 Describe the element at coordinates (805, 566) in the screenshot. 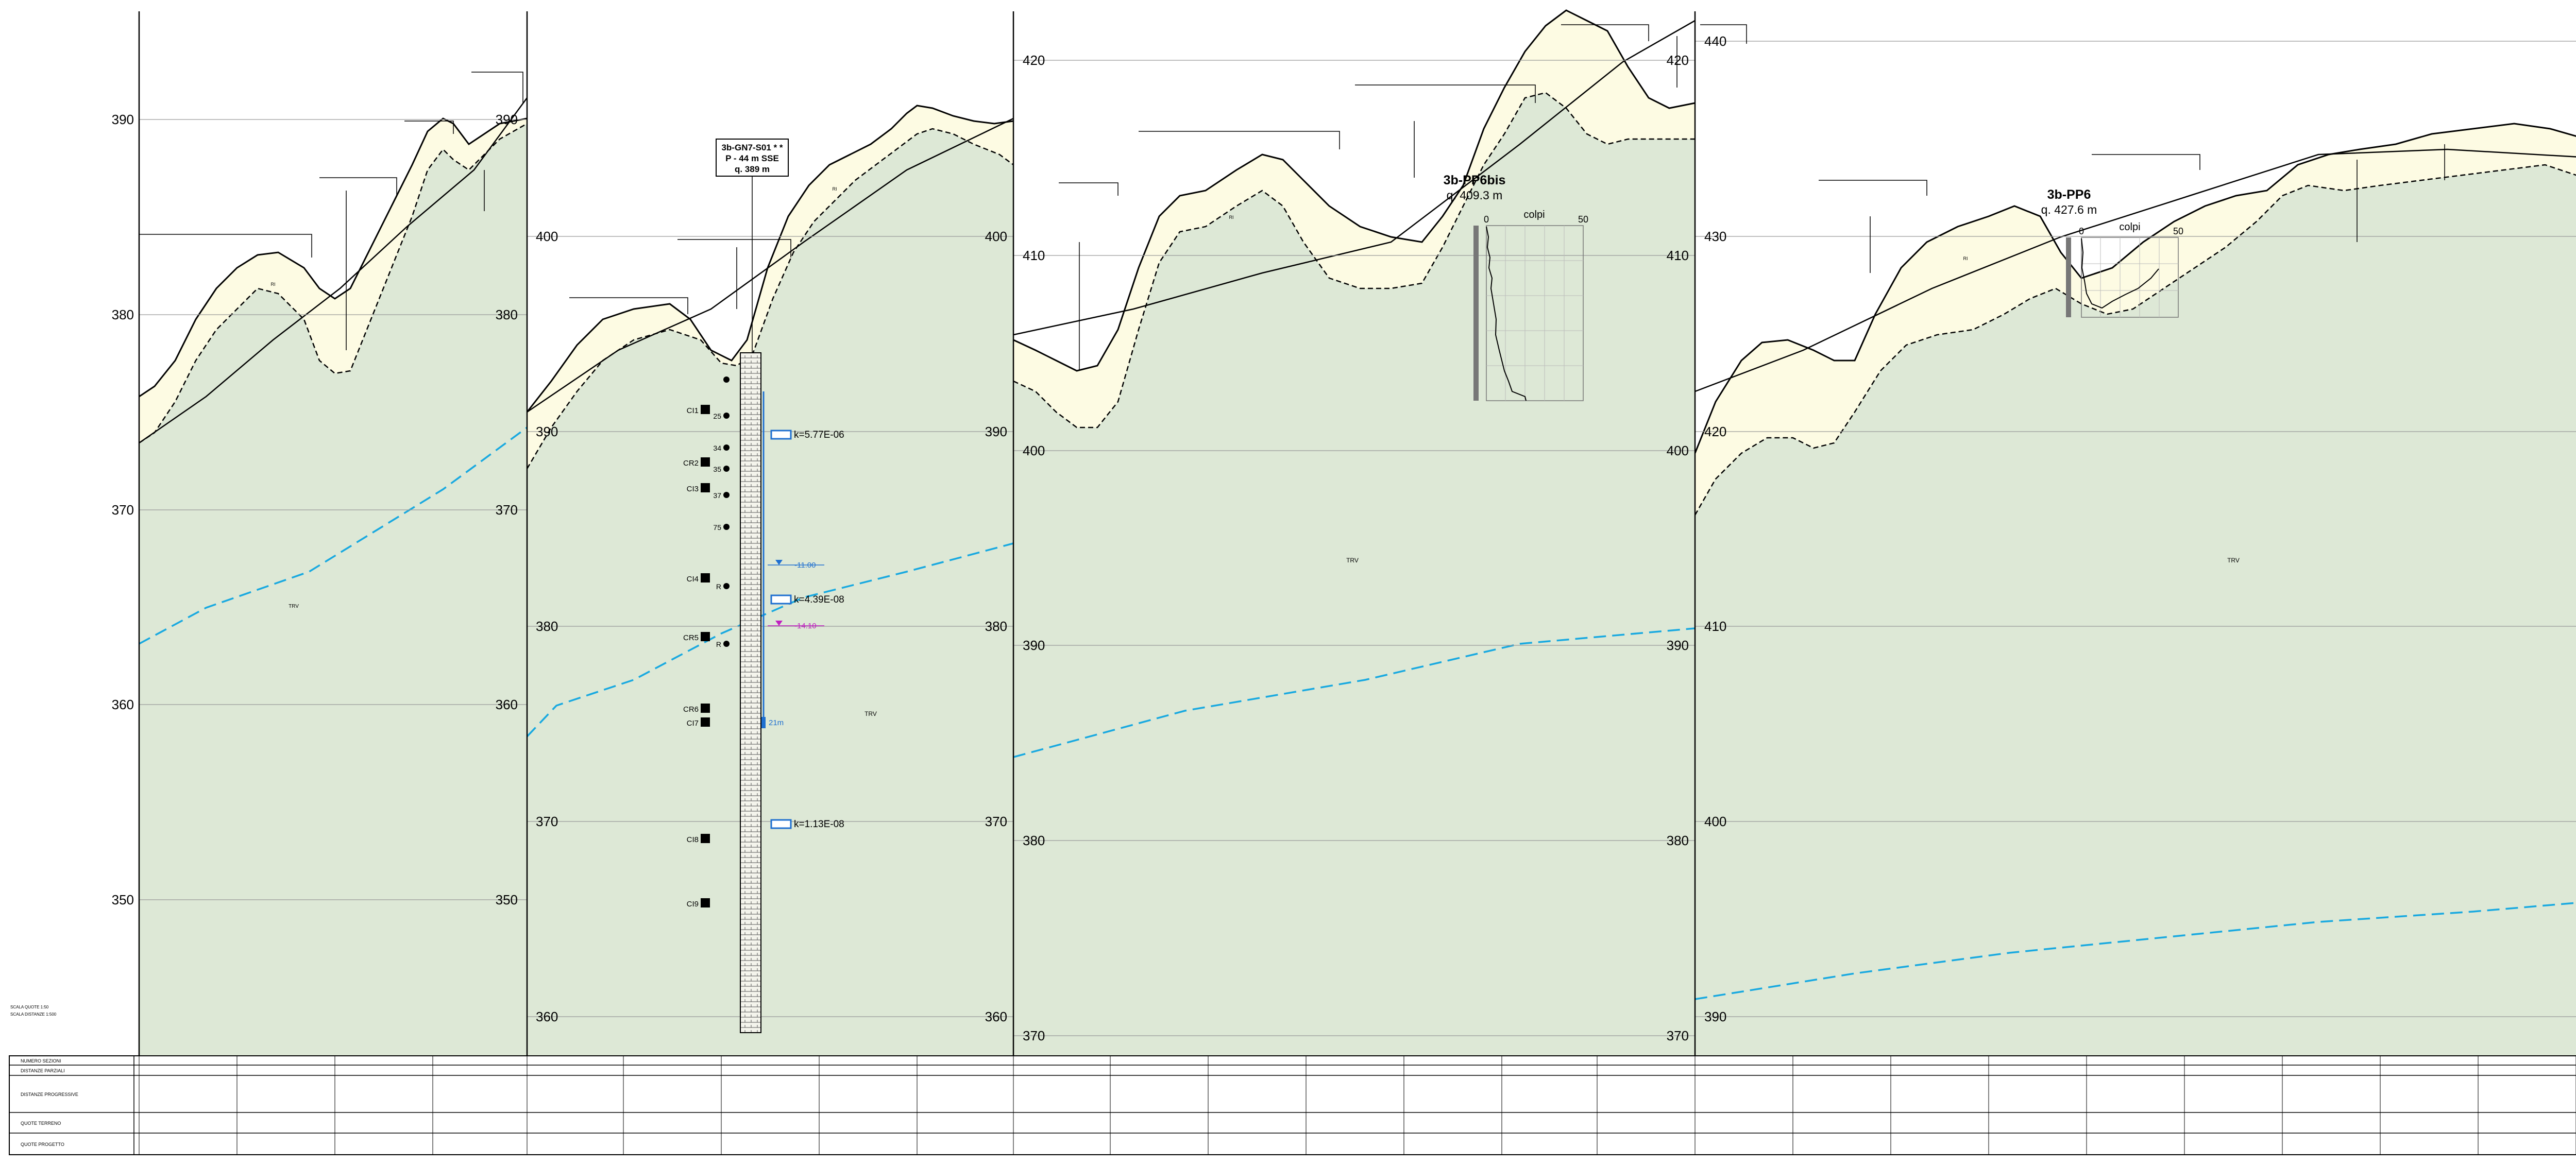

I see `water-level-label: -11.00` at that location.